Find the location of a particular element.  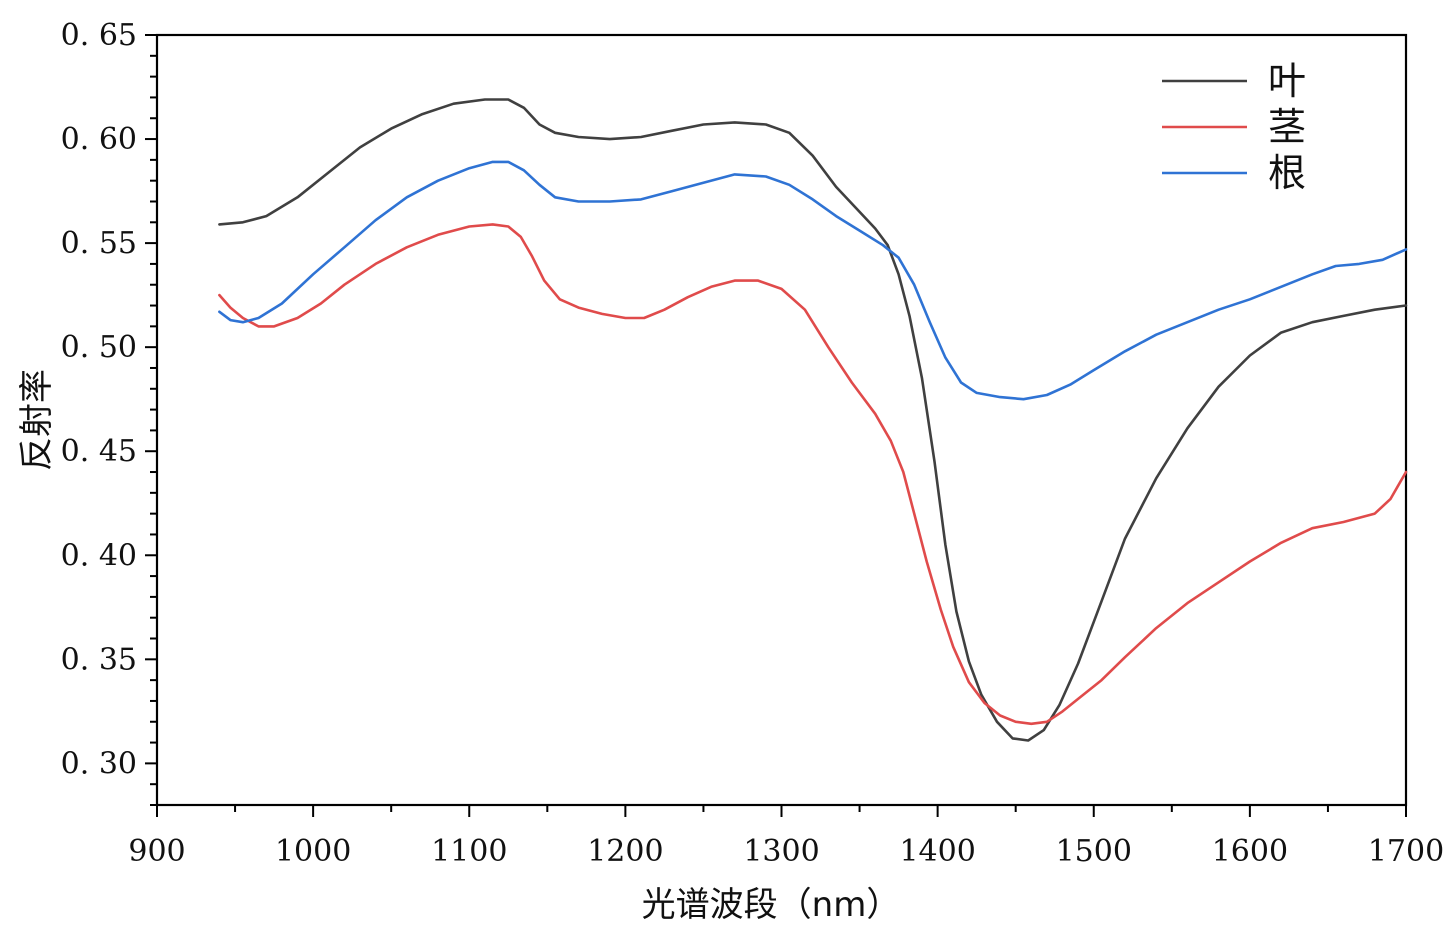

x-tick-label: 1600 is located at coordinates (1250, 851).